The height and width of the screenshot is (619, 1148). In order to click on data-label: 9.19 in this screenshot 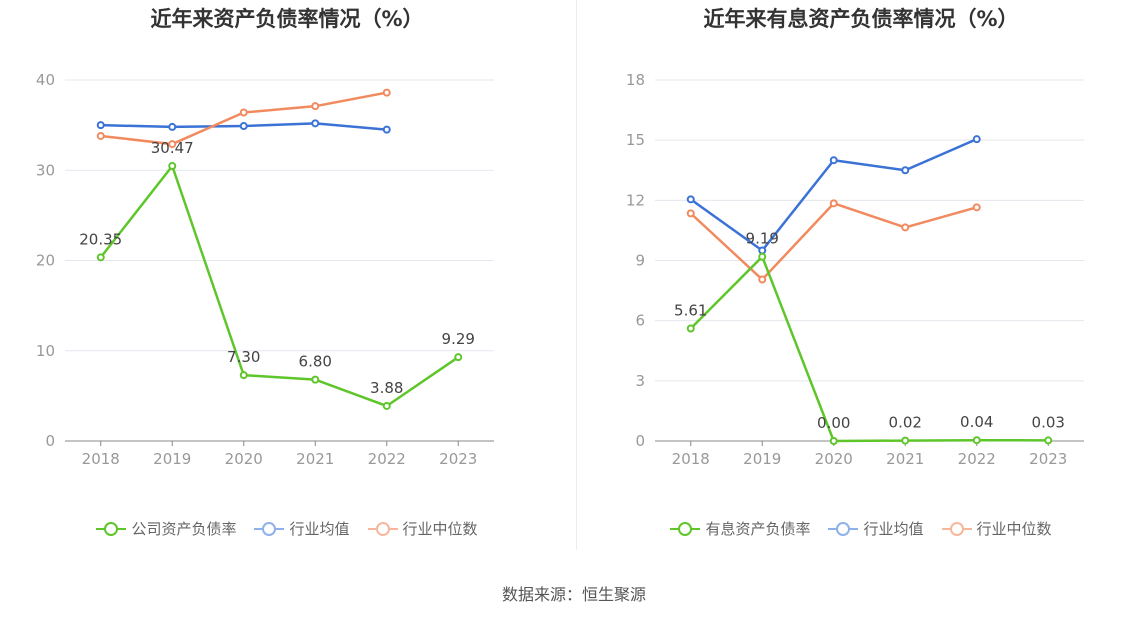, I will do `click(762, 239)`.